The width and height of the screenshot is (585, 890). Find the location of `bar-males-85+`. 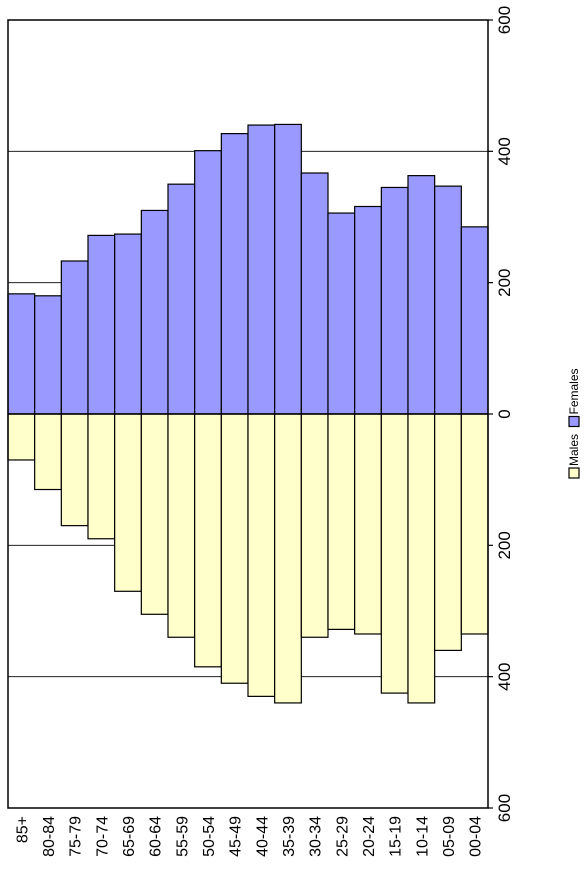

bar-males-85+ is located at coordinates (21, 437).